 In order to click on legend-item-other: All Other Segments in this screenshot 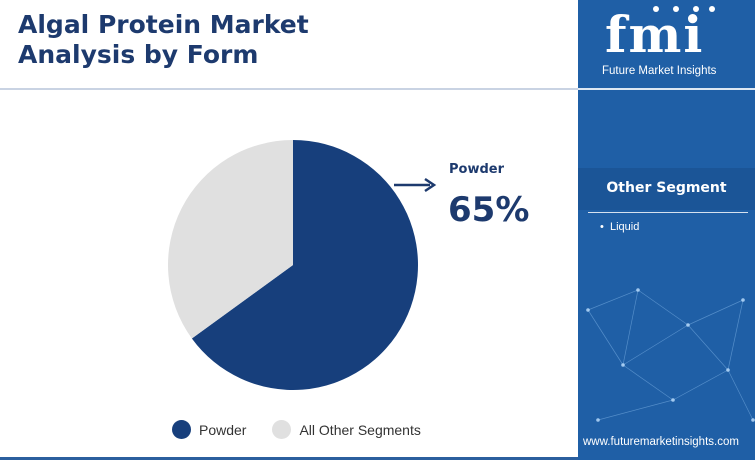, I will do `click(346, 429)`.